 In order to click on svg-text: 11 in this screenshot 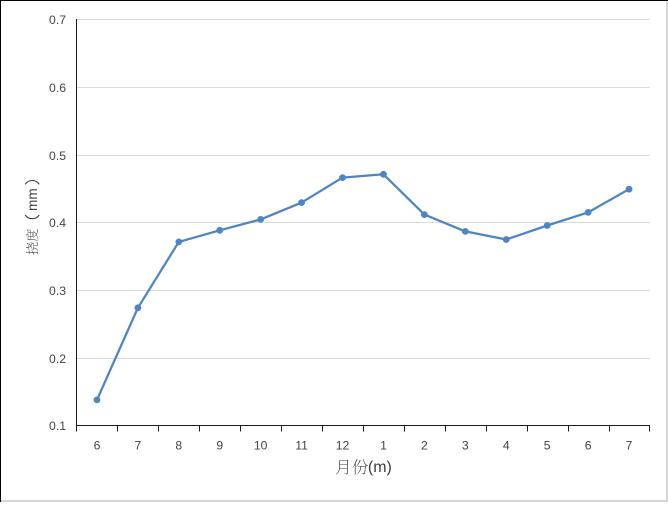, I will do `click(301, 446)`.